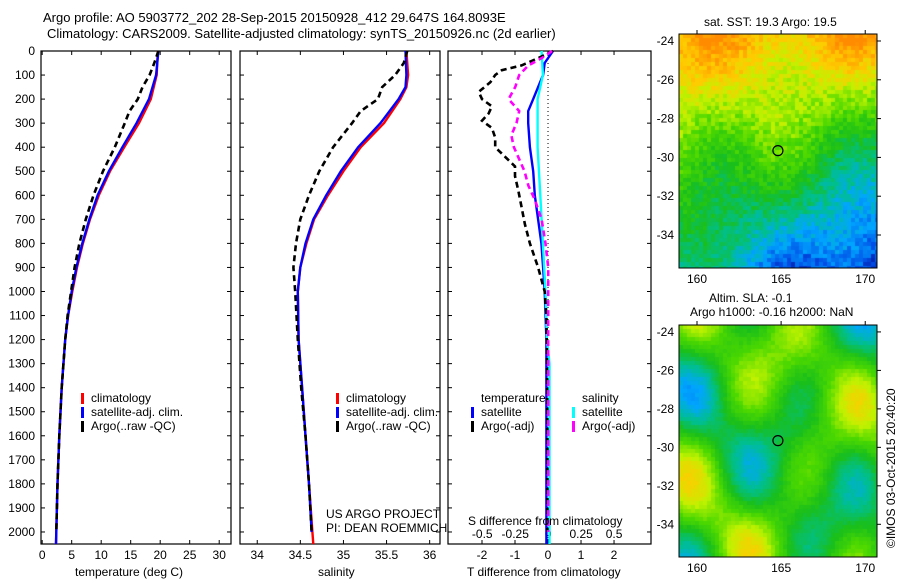 This screenshot has width=900, height=580. I want to click on series-line-climatology, so click(353, 297).